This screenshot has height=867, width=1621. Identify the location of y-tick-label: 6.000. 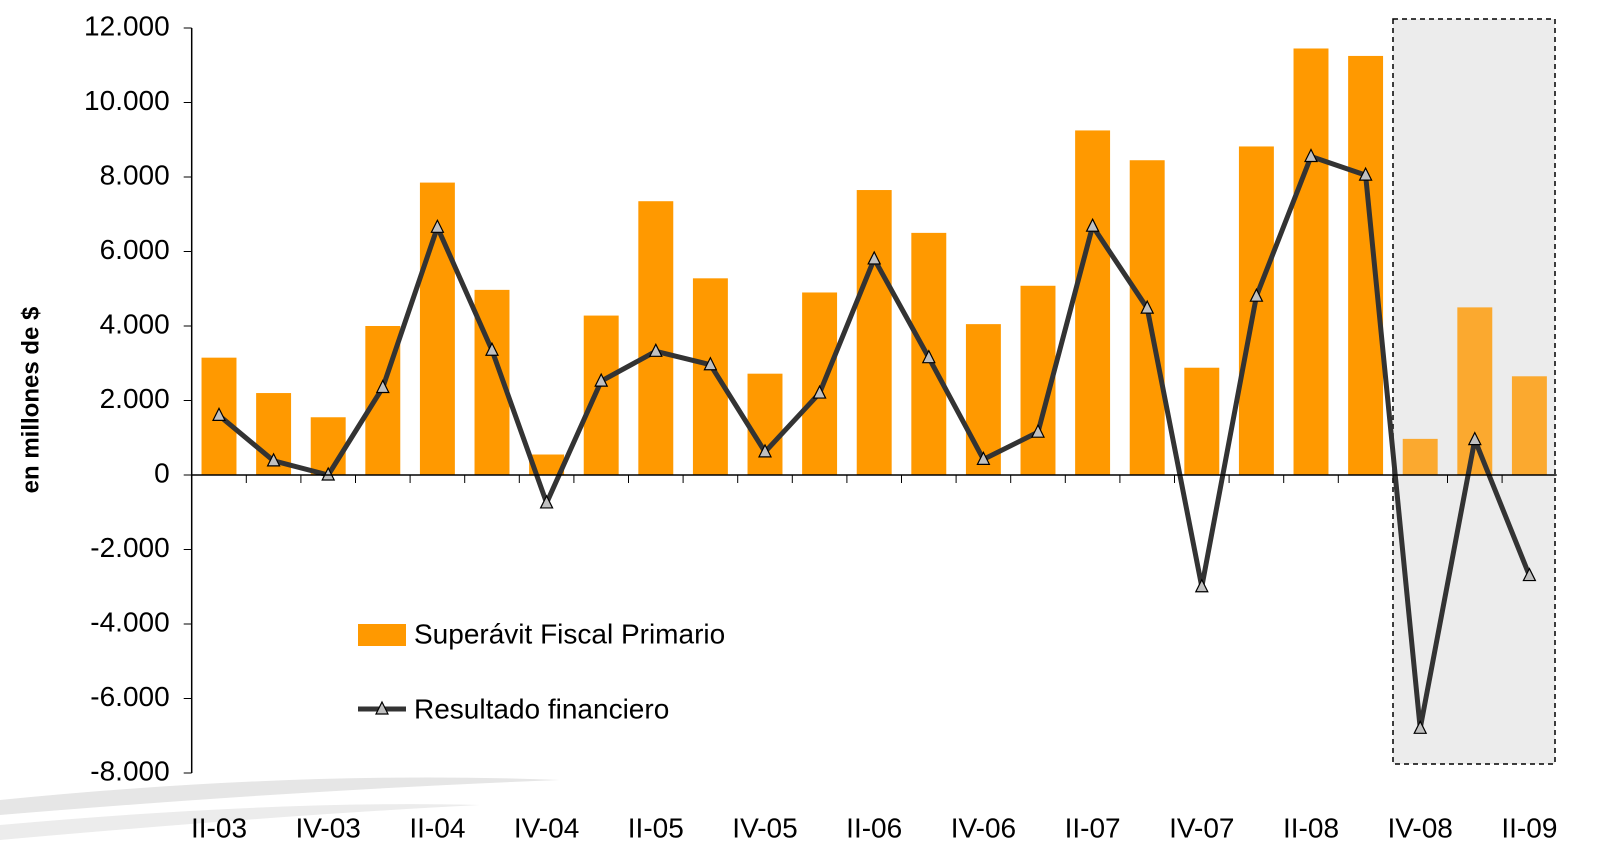
(135, 249).